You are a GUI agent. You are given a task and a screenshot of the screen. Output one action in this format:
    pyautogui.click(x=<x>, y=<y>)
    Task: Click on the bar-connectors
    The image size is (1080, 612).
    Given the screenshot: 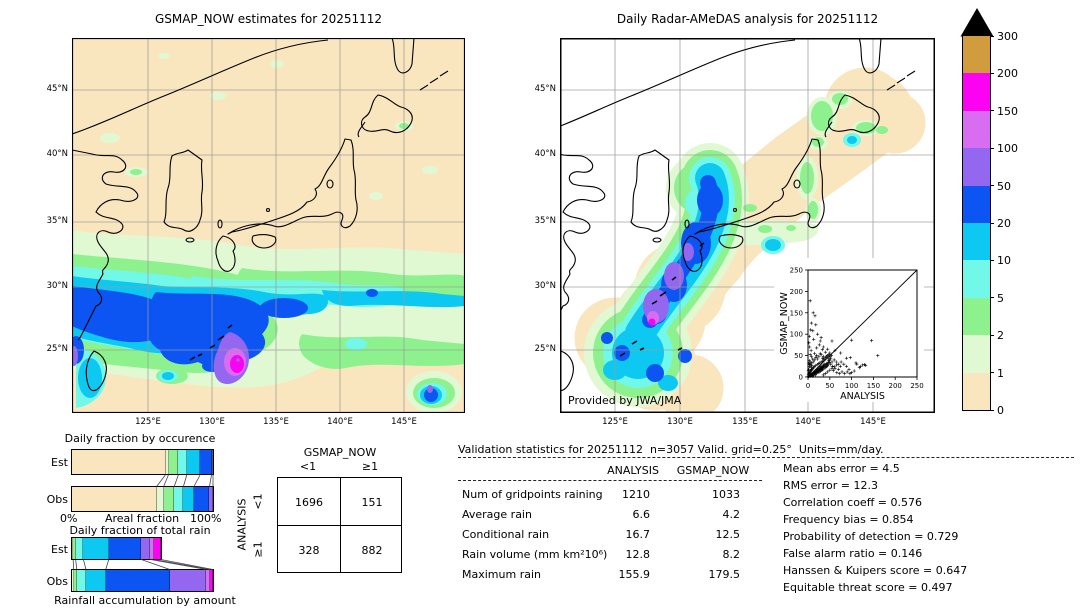 What is the action you would take?
    pyautogui.click(x=143, y=564)
    